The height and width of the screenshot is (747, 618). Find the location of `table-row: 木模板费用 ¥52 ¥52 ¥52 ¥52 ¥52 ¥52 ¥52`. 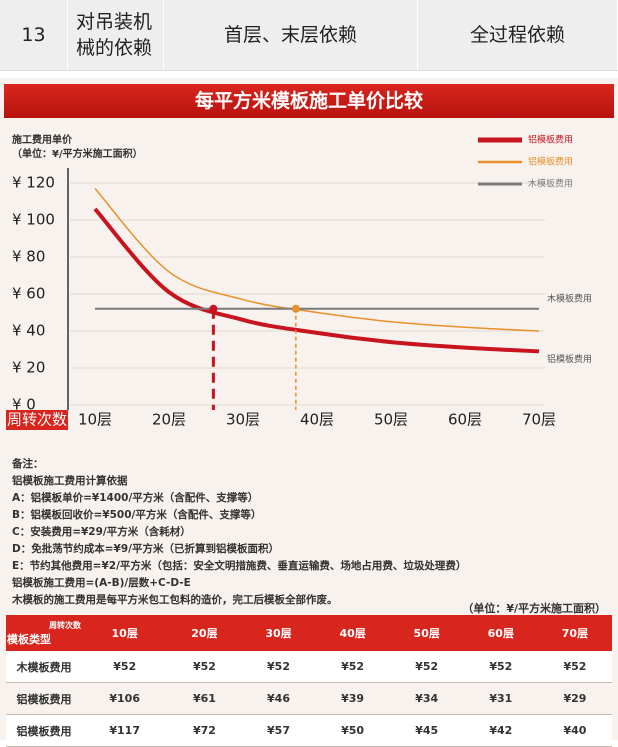

table-row: 木模板费用 ¥52 ¥52 ¥52 ¥52 ¥52 ¥52 ¥52 is located at coordinates (309, 667).